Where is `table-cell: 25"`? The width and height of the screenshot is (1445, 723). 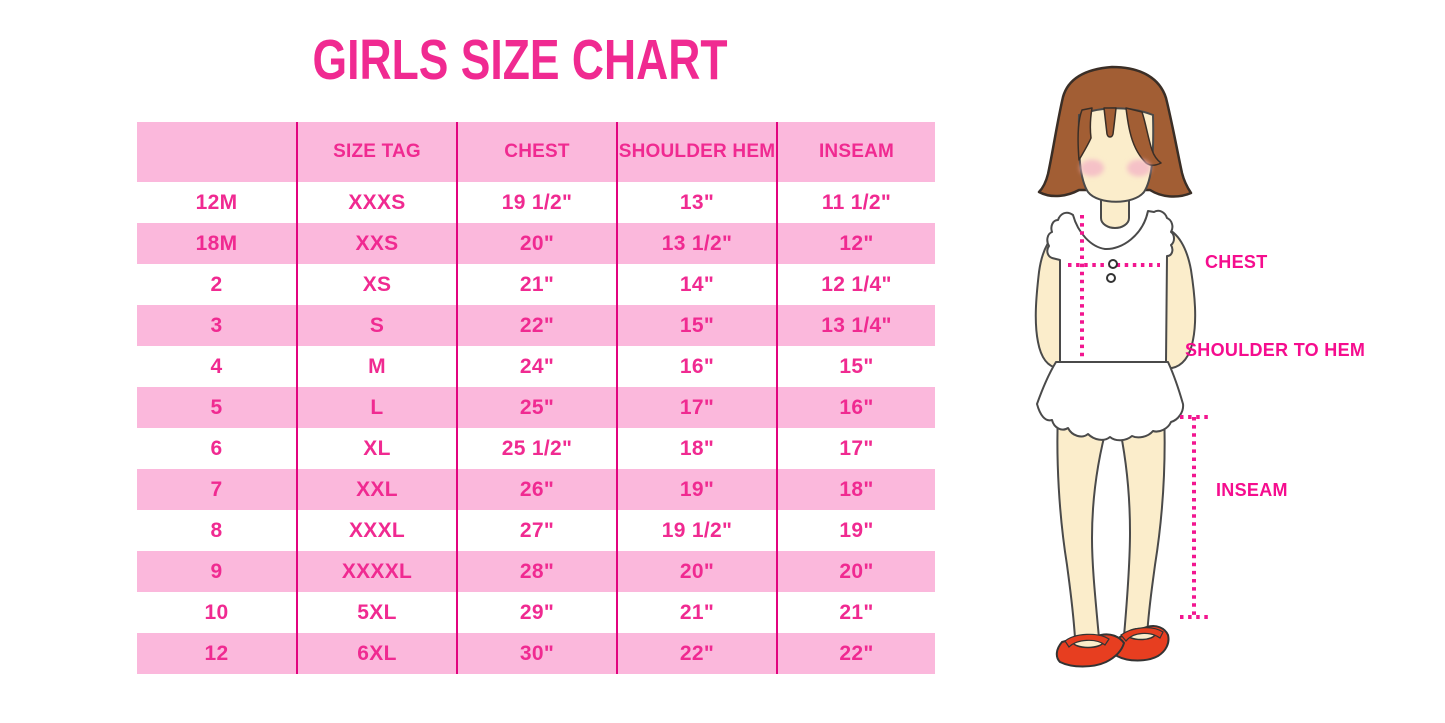 table-cell: 25" is located at coordinates (536, 407).